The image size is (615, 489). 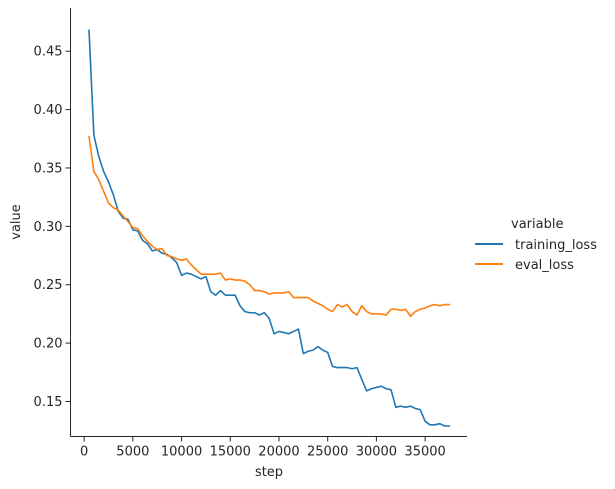 I want to click on y-axis-ticks: 0.15 0.20 0.25 0.30 0.35 0.40 0.45, so click(x=52, y=227).